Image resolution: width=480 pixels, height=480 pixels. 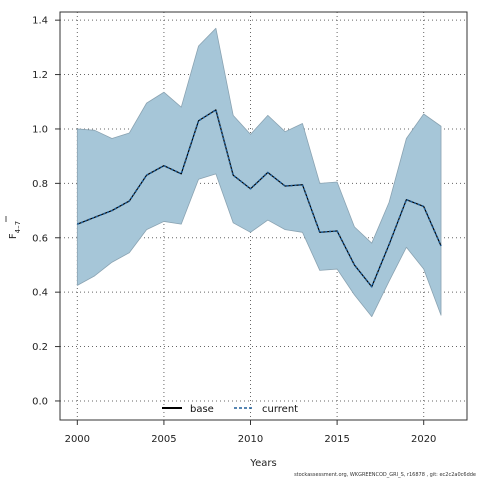 What do you see at coordinates (40, 293) in the screenshot?
I see `y-tick-label: 0.4` at bounding box center [40, 293].